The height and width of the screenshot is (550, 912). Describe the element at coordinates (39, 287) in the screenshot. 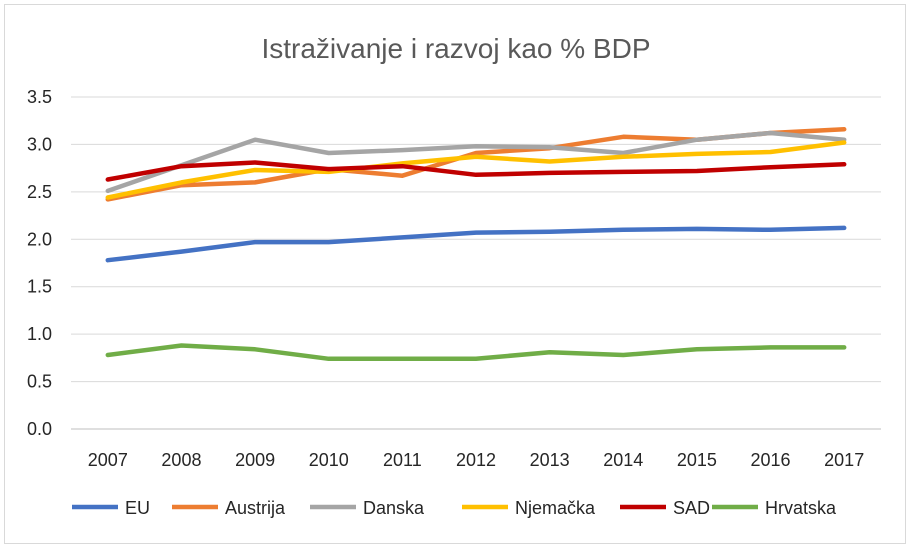

I see `y-tick-label: 1.5` at that location.